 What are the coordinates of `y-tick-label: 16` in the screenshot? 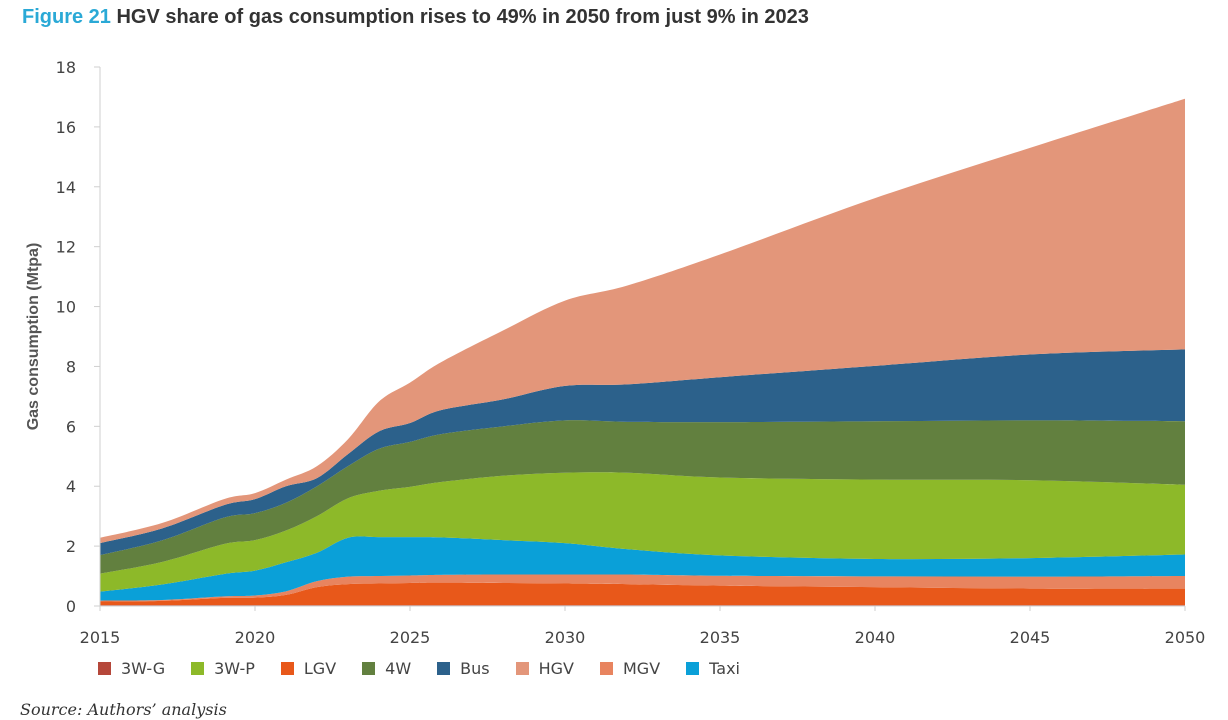 It's located at (66, 127).